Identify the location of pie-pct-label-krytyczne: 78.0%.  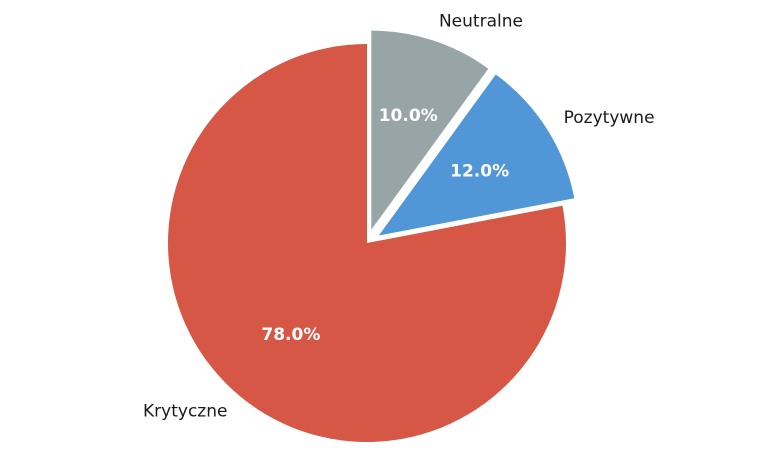
(290, 335).